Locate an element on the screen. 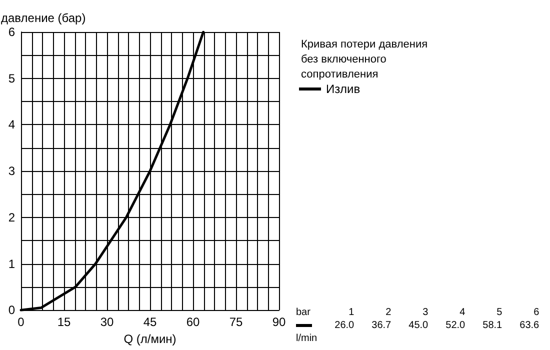 This screenshot has width=550, height=350. text: 6 is located at coordinates (536, 312).